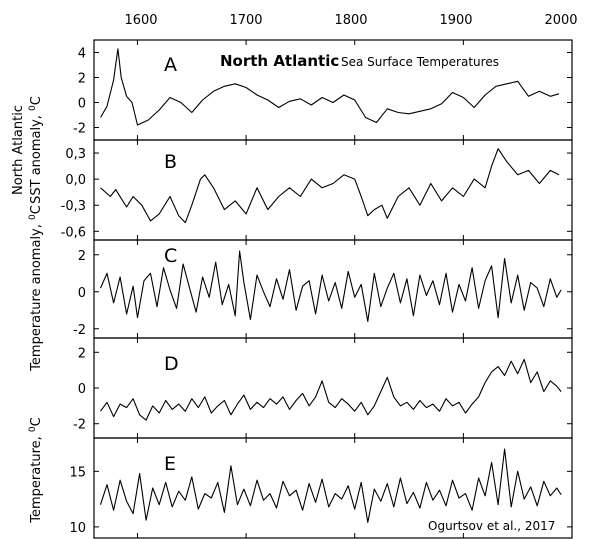 This screenshot has width=597, height=539. I want to click on svg-text: Temperature, 0C, so click(36, 470).